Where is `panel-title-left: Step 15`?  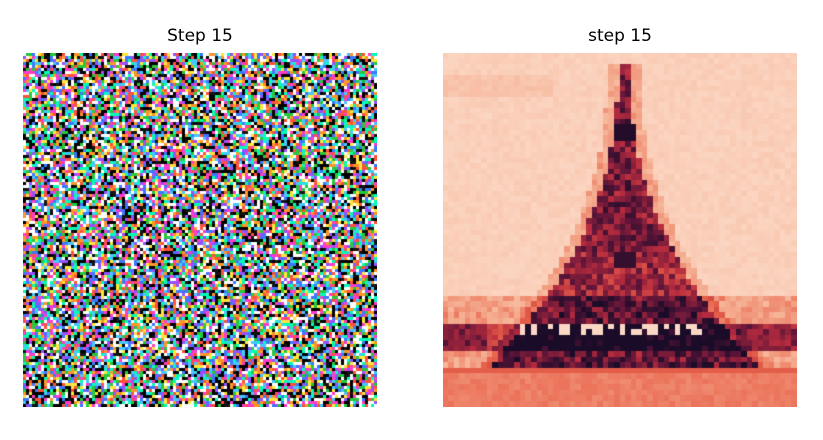 panel-title-left: Step 15 is located at coordinates (200, 36).